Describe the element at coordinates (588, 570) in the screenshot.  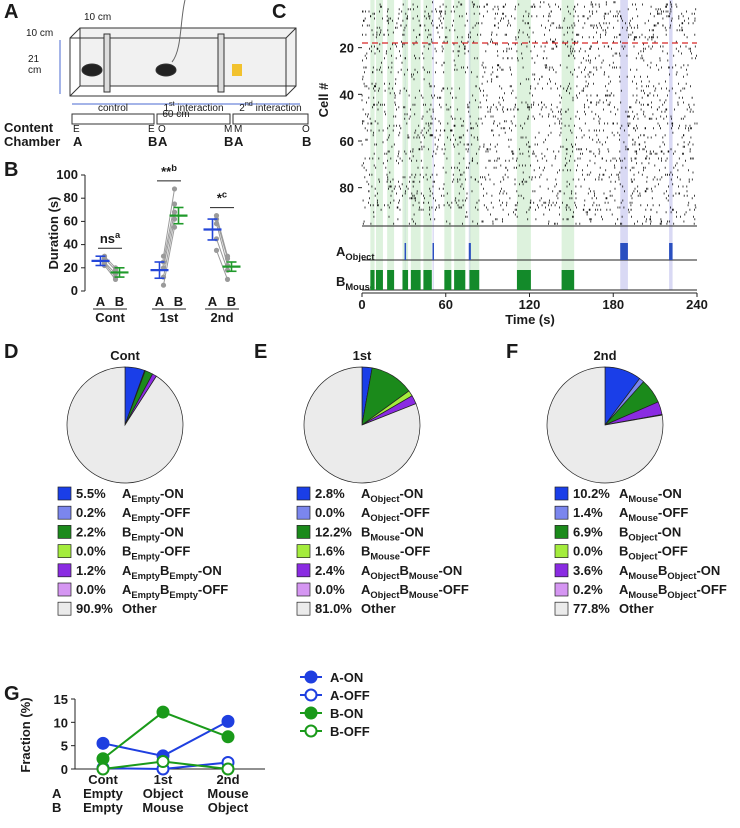
I see `legend-value: 3.6%` at that location.